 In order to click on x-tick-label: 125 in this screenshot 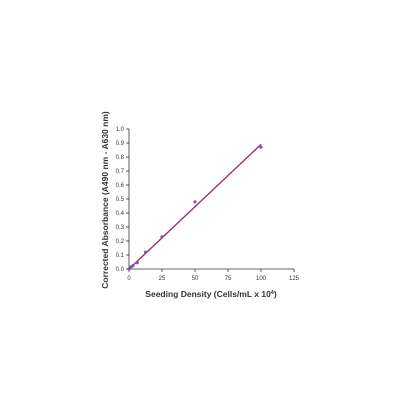, I will do `click(294, 279)`.